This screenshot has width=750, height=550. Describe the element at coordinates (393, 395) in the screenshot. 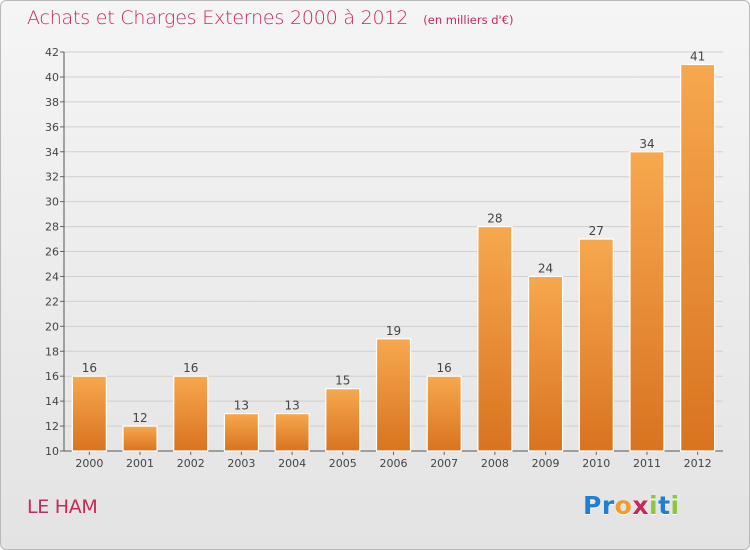

I see `bar-2006` at that location.